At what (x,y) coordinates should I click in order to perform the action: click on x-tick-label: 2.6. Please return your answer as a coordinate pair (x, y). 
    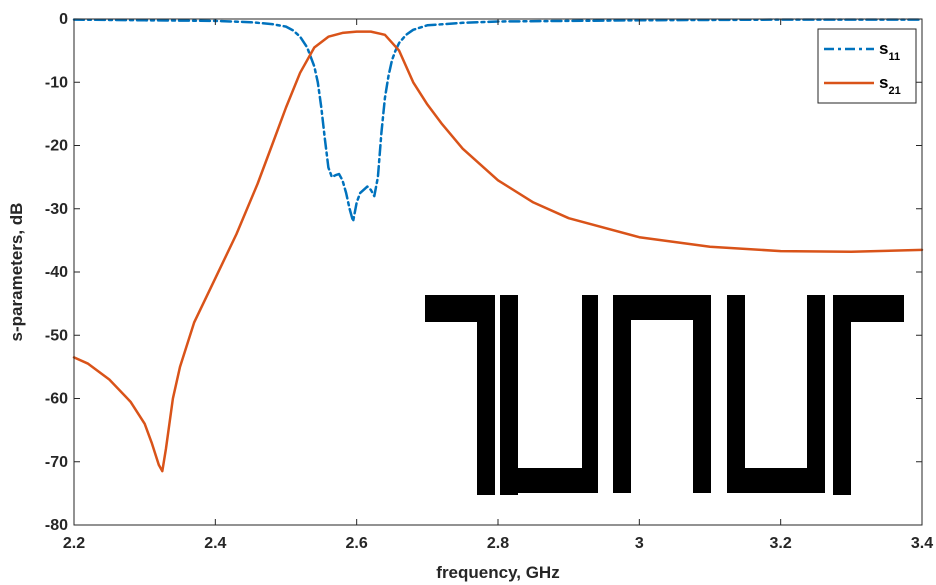
    Looking at the image, I should click on (357, 543).